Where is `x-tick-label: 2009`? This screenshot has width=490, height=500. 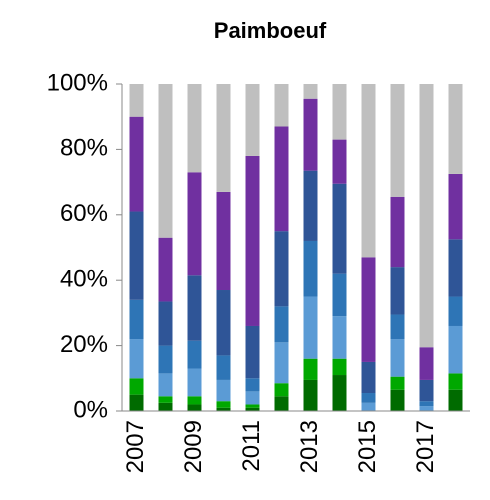 x-tick-label: 2009 is located at coordinates (193, 446).